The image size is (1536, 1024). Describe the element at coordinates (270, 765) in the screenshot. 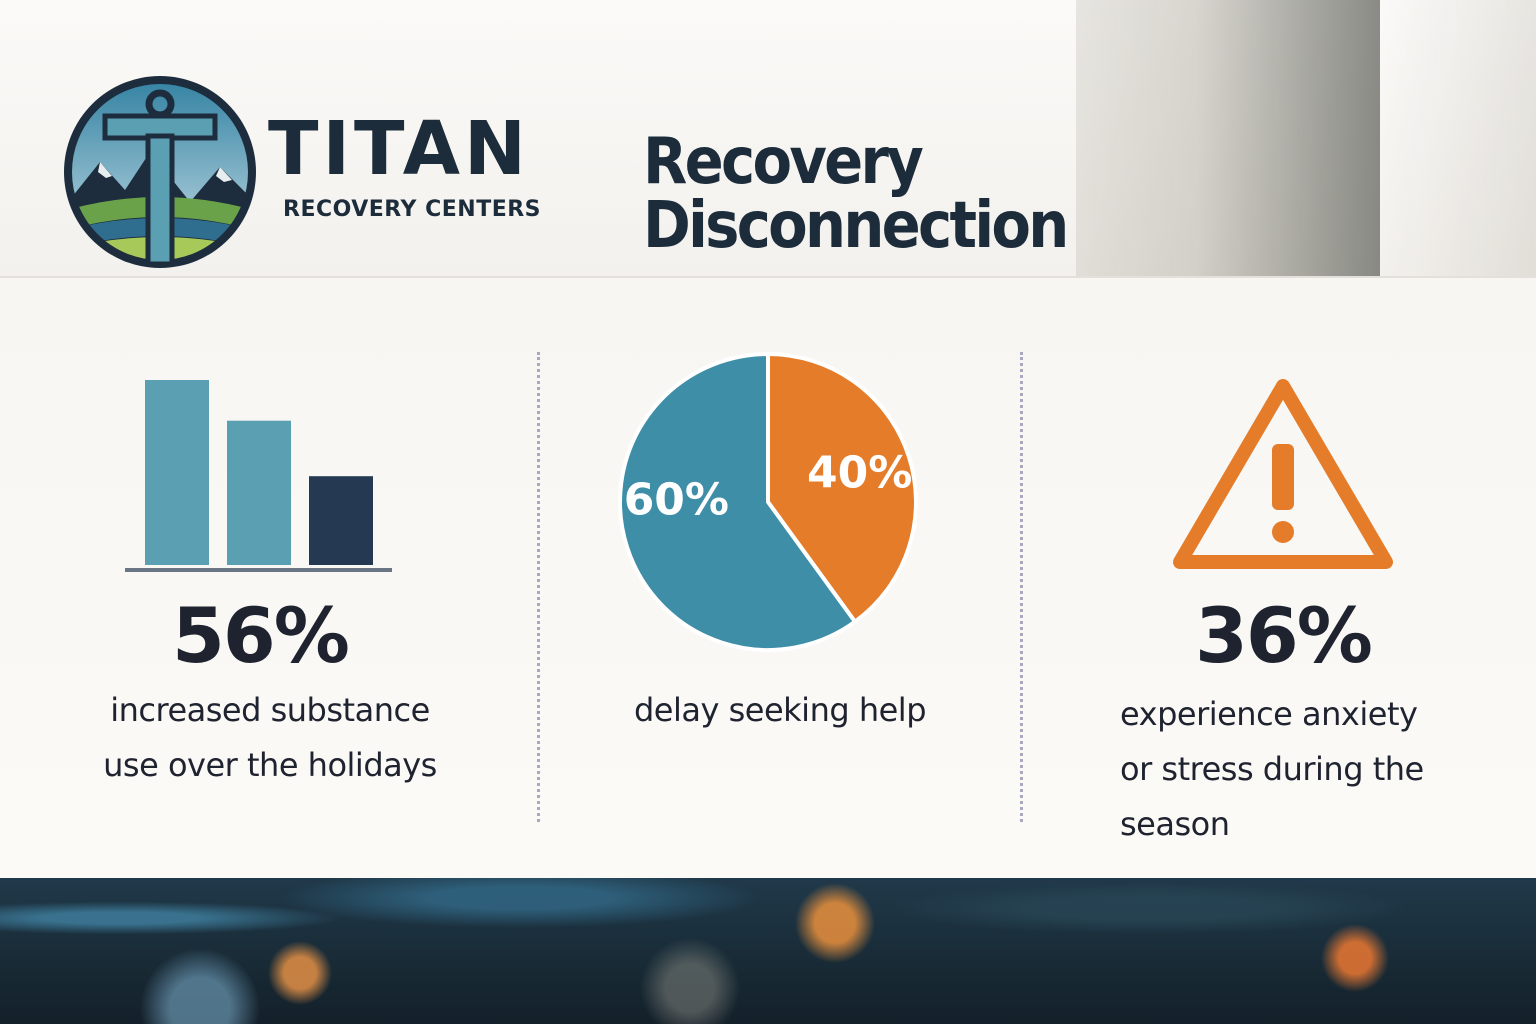

I see `caption-line: use over the holidays` at that location.